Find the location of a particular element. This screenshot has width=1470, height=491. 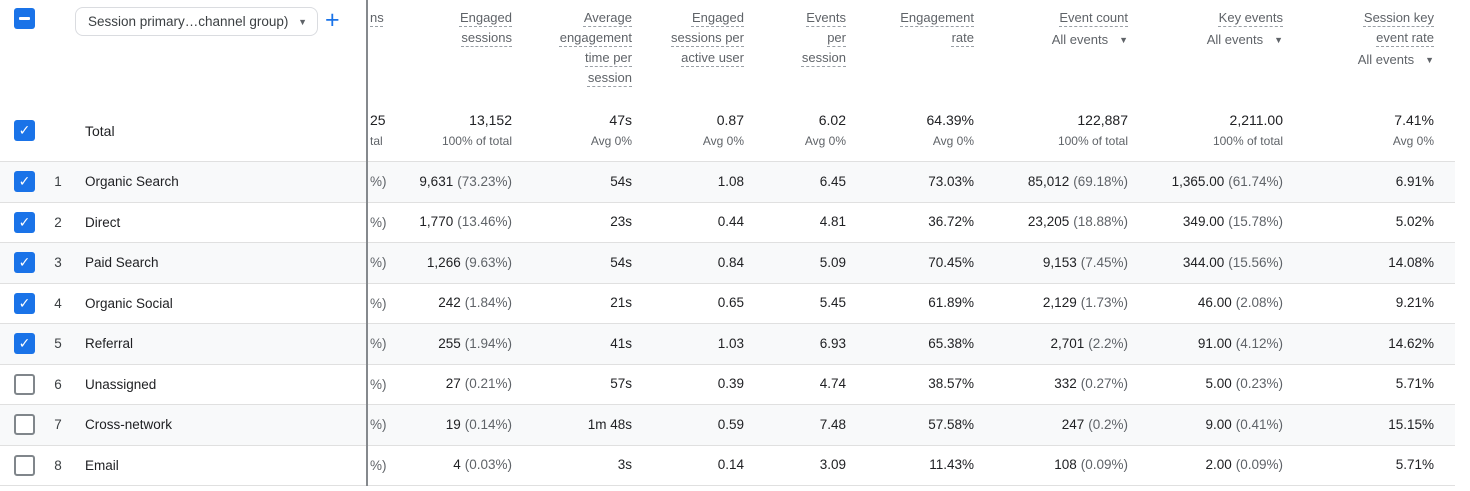

key-events-filter-dropdown: All events ▼ is located at coordinates (1205, 40).